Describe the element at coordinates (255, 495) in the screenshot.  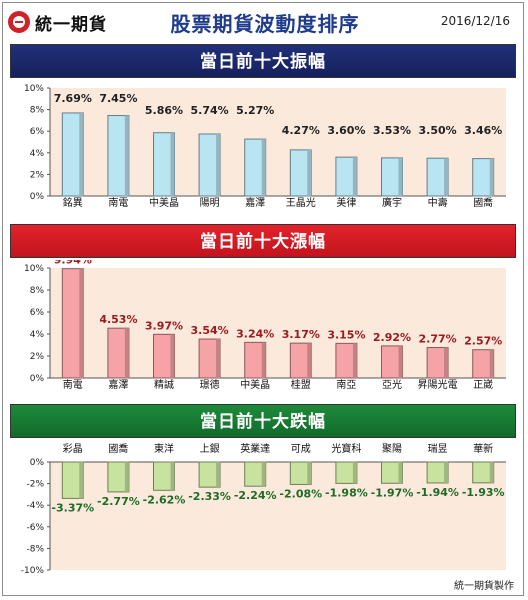
I see `data-label: -2.24%` at that location.